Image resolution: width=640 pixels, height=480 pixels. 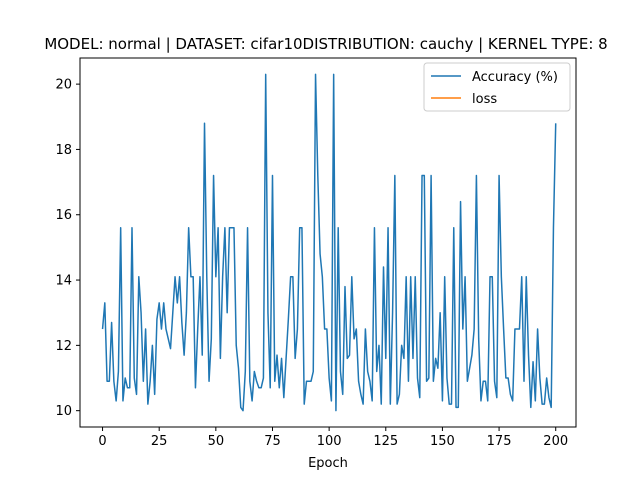 I want to click on y-axis: 10 12 14 16 18 20, so click(x=67, y=248).